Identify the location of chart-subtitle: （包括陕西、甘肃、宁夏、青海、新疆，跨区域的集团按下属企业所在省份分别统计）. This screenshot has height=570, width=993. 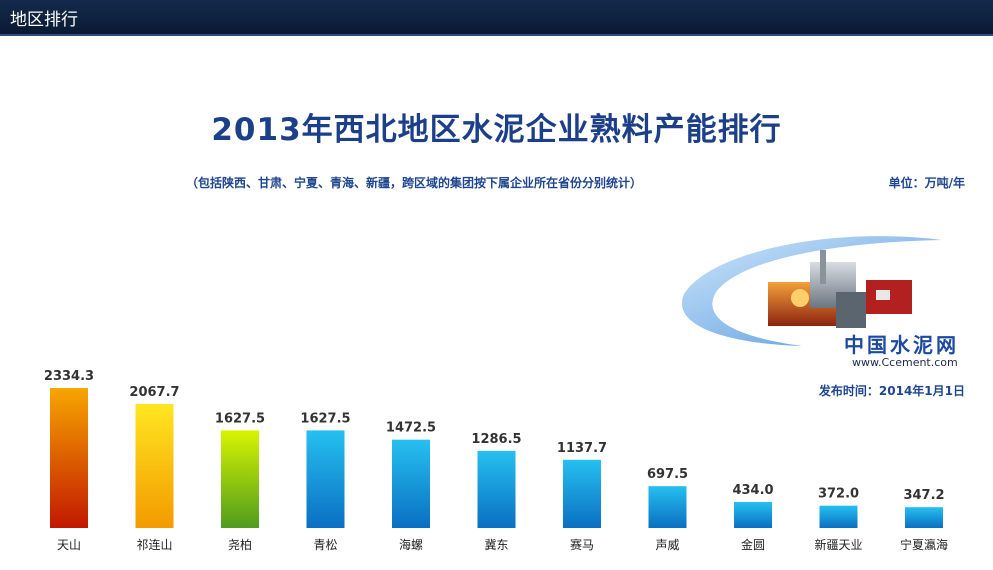
(414, 183).